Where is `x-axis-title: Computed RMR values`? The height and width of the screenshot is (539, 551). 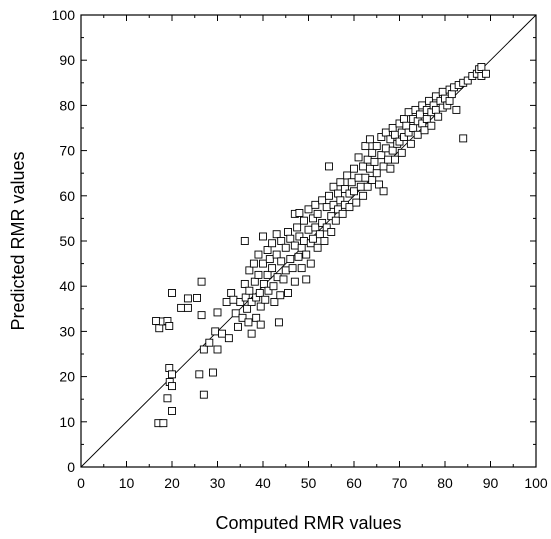
x-axis-title: Computed RMR values is located at coordinates (308, 523).